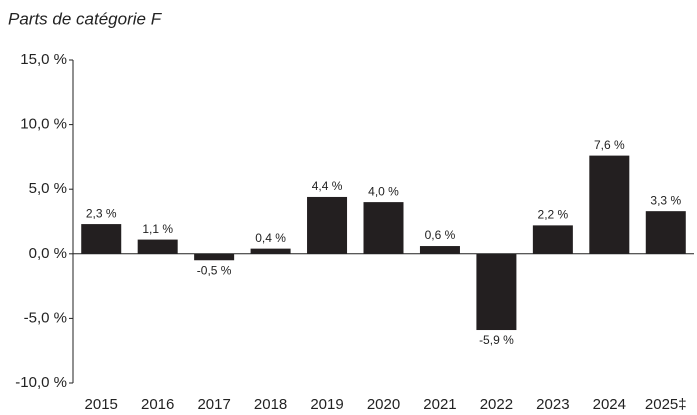 The height and width of the screenshot is (415, 697). Describe the element at coordinates (666, 404) in the screenshot. I see `x-tick-label: 2025‡` at that location.